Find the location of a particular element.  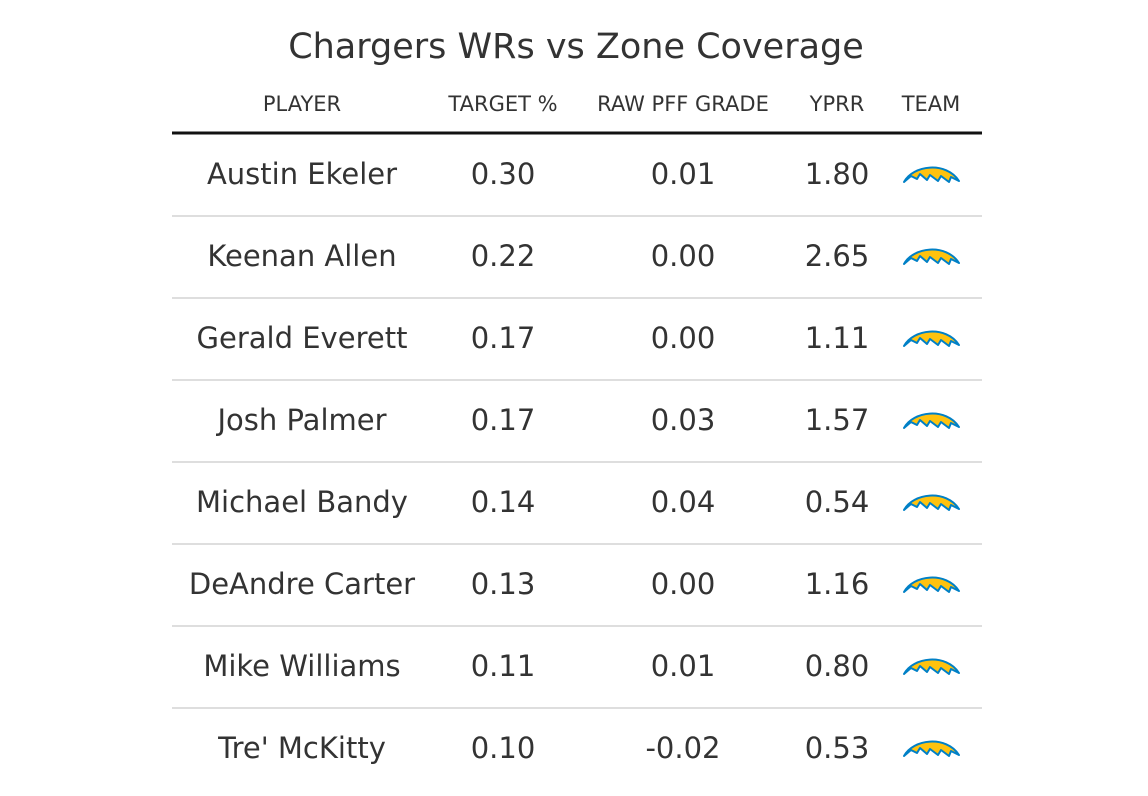

cell: Austin Ekeler is located at coordinates (302, 174).